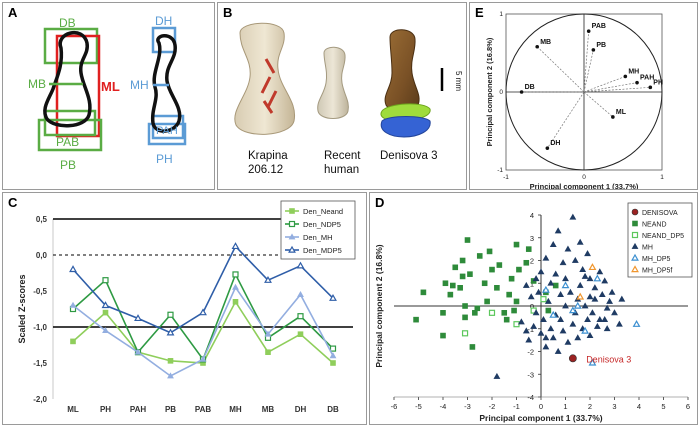  What do you see at coordinates (506, 177) in the screenshot?
I see `x-tick-label: -1` at bounding box center [506, 177].